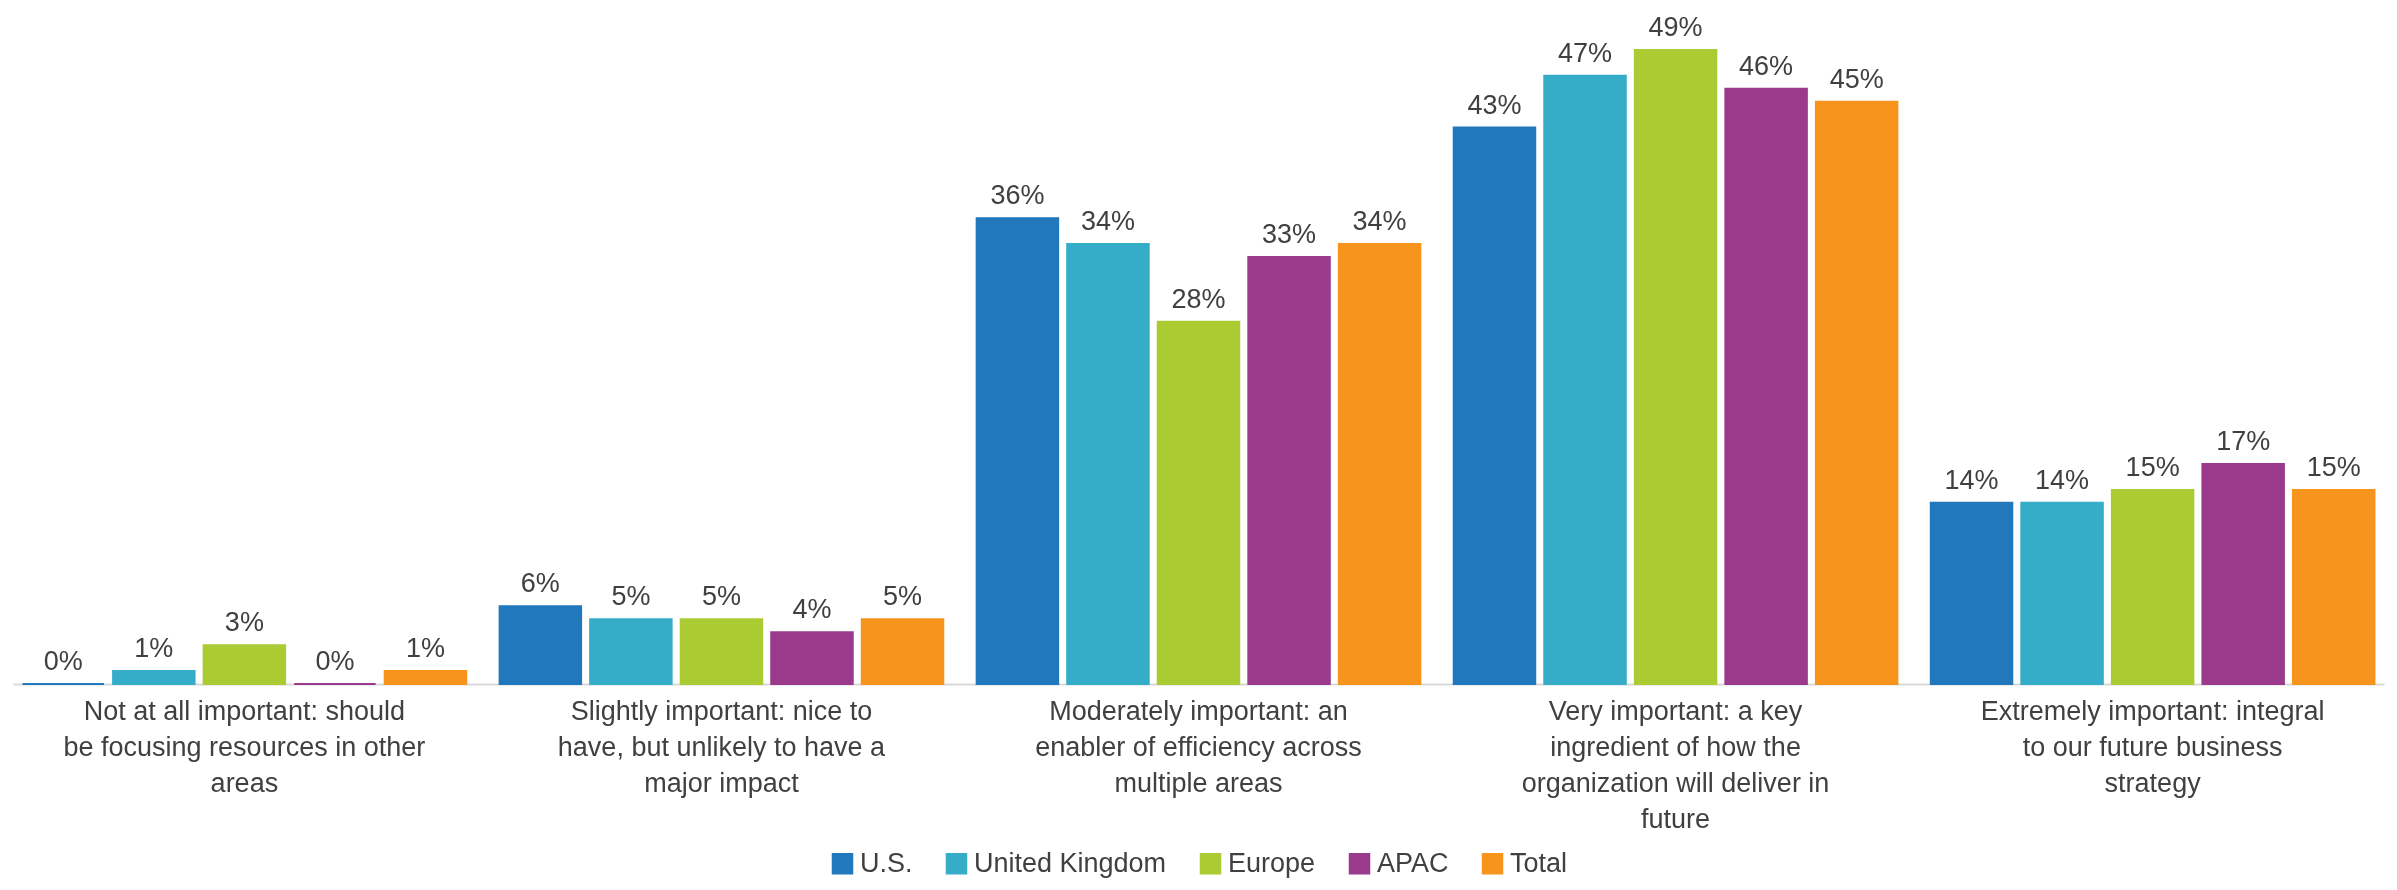 The height and width of the screenshot is (890, 2397). What do you see at coordinates (1856, 78) in the screenshot?
I see `data-label: 45%` at bounding box center [1856, 78].